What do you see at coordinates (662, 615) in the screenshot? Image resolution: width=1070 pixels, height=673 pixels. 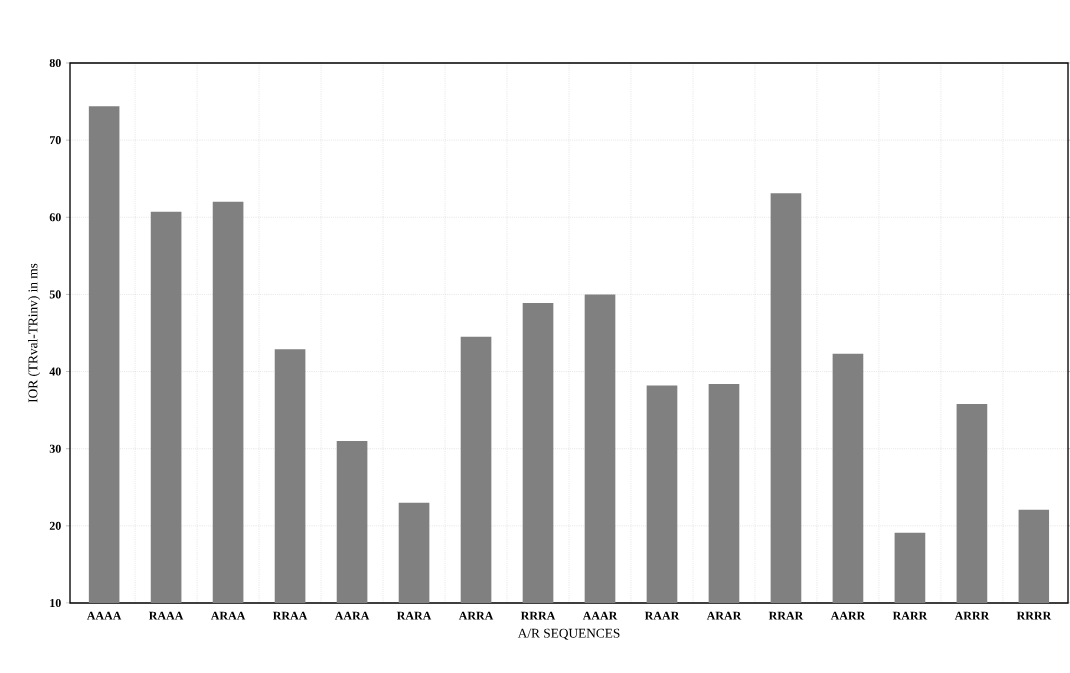 I see `x-tick-label: RAAR` at bounding box center [662, 615].